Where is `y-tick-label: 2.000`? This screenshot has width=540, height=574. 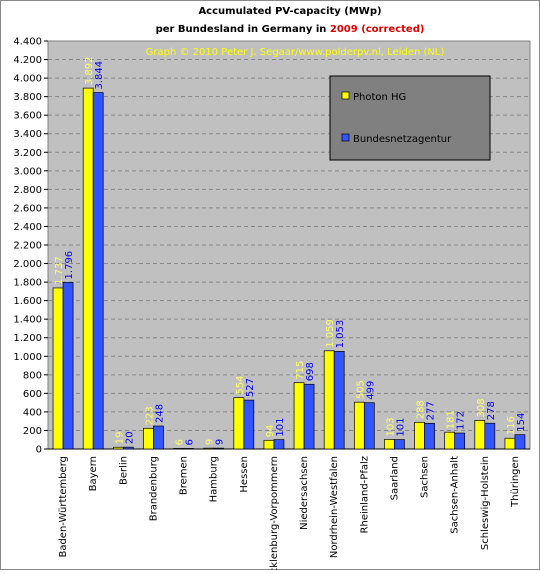
y-tick-label: 2.000 is located at coordinates (27, 264).